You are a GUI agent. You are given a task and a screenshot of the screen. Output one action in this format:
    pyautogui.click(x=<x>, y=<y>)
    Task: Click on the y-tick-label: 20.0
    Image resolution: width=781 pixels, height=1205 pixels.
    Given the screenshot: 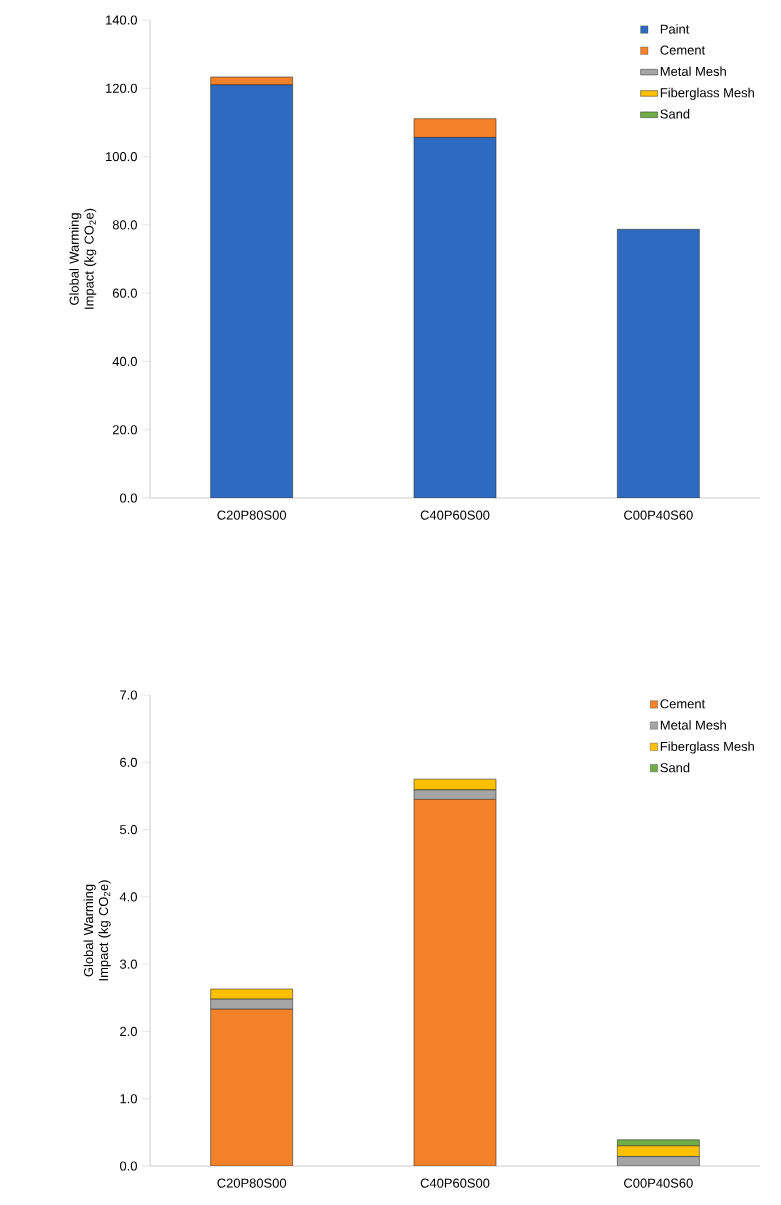 What is the action you would take?
    pyautogui.click(x=124, y=430)
    